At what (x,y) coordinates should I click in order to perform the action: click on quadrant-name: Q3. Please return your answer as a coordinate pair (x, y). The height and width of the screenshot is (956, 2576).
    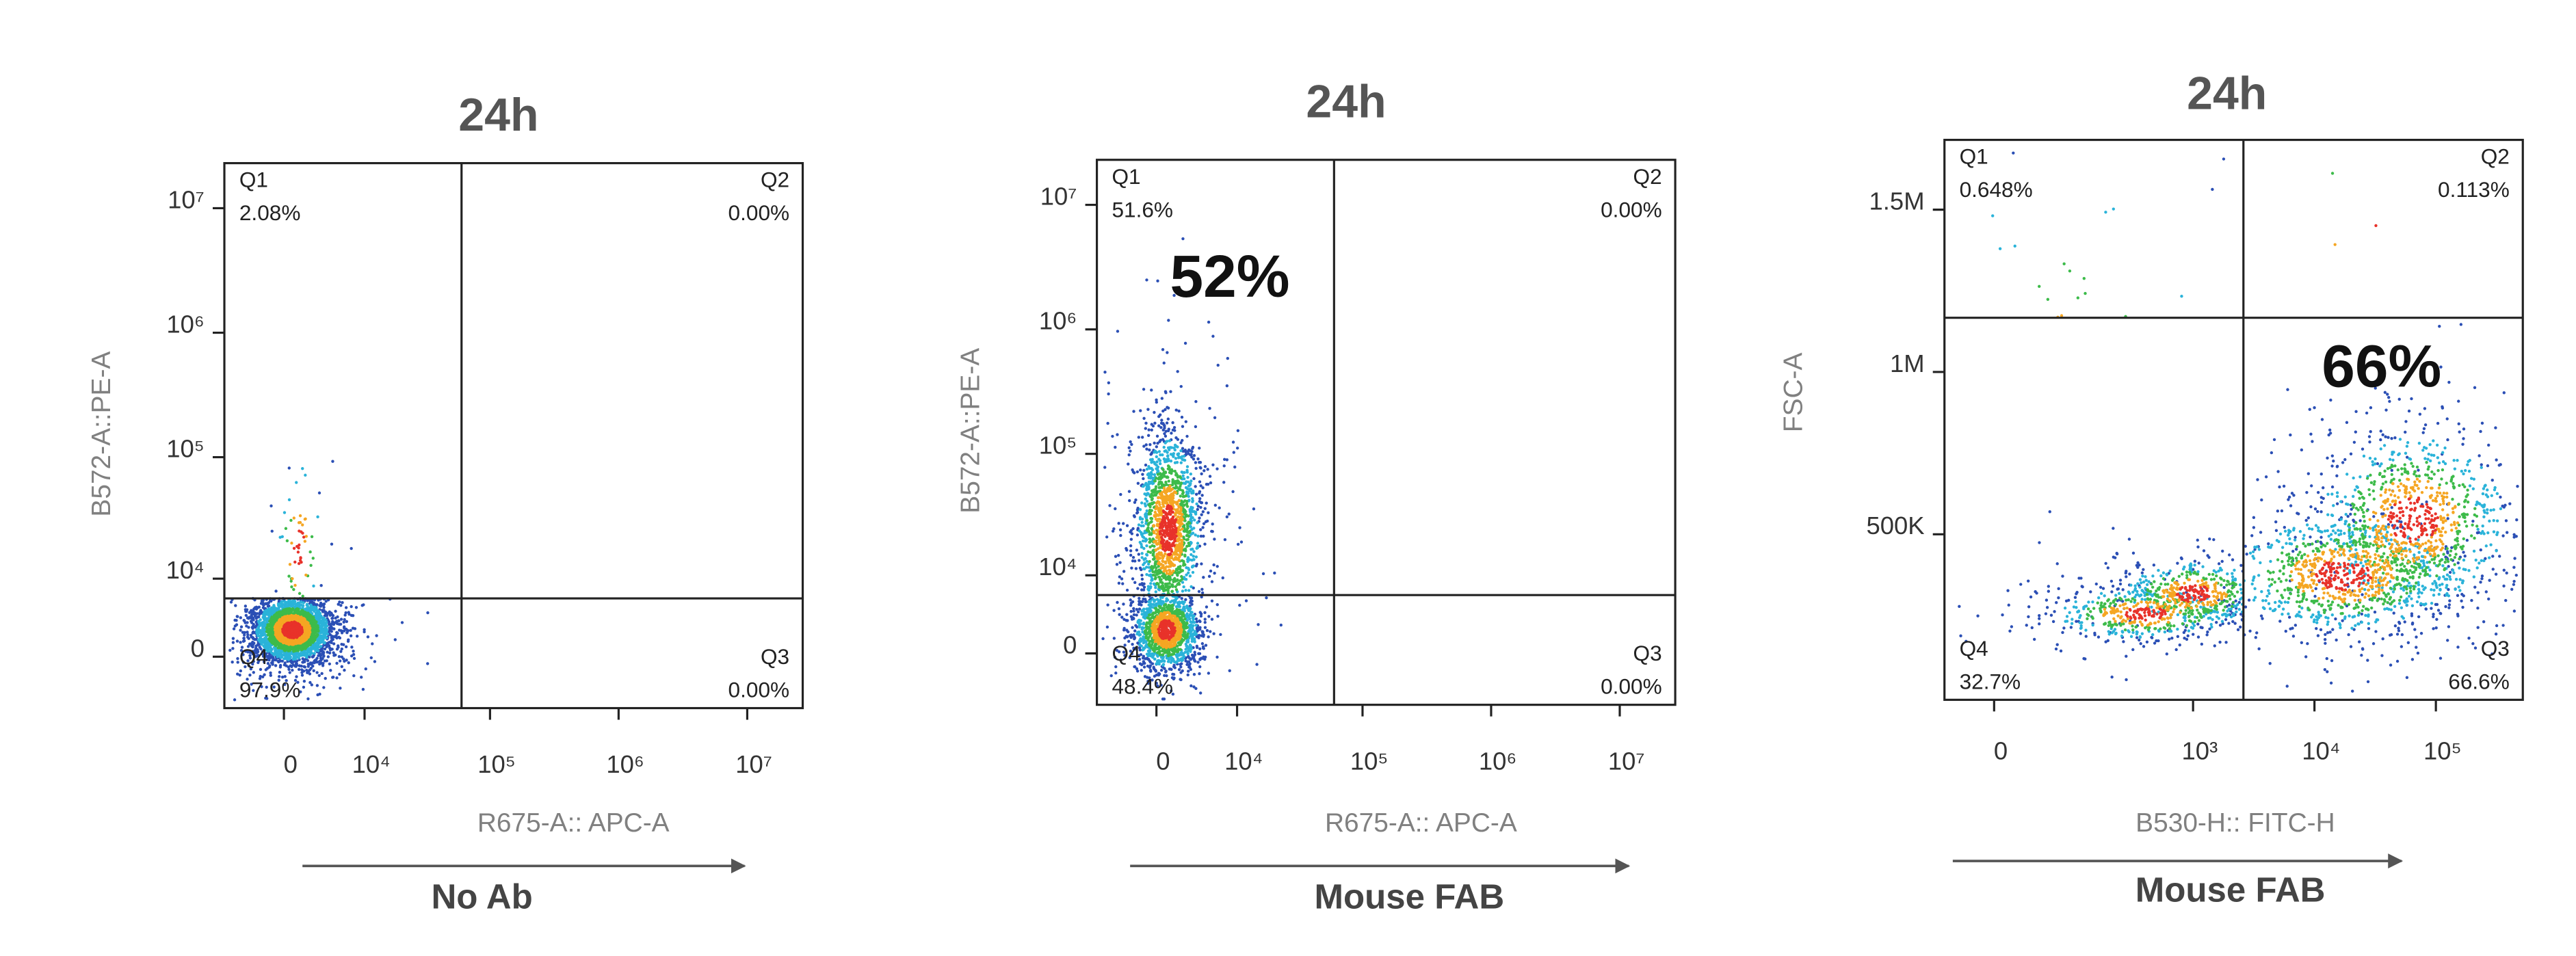
    Looking at the image, I should click on (775, 656).